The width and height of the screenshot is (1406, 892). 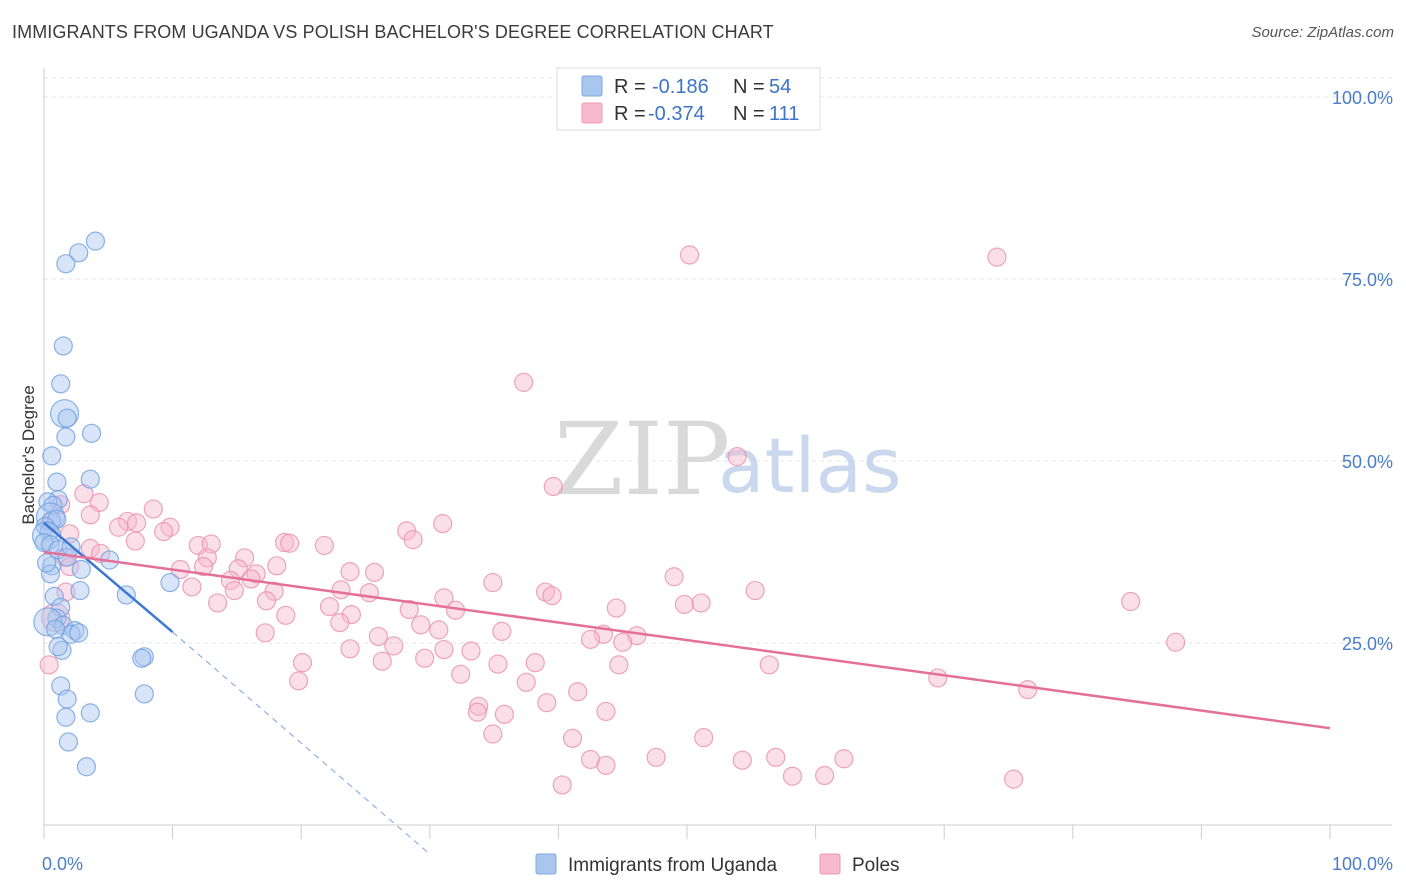 I want to click on y-tick-label: 50.0%, so click(x=1367, y=462).